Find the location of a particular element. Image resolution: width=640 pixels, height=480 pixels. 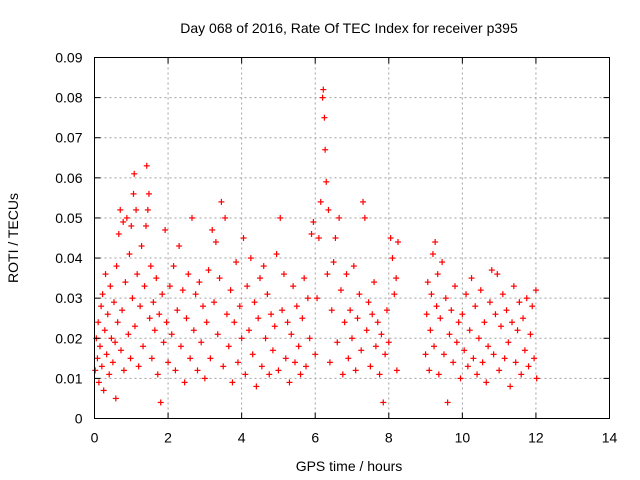

y-tick-label: 0.03 is located at coordinates (68, 298).